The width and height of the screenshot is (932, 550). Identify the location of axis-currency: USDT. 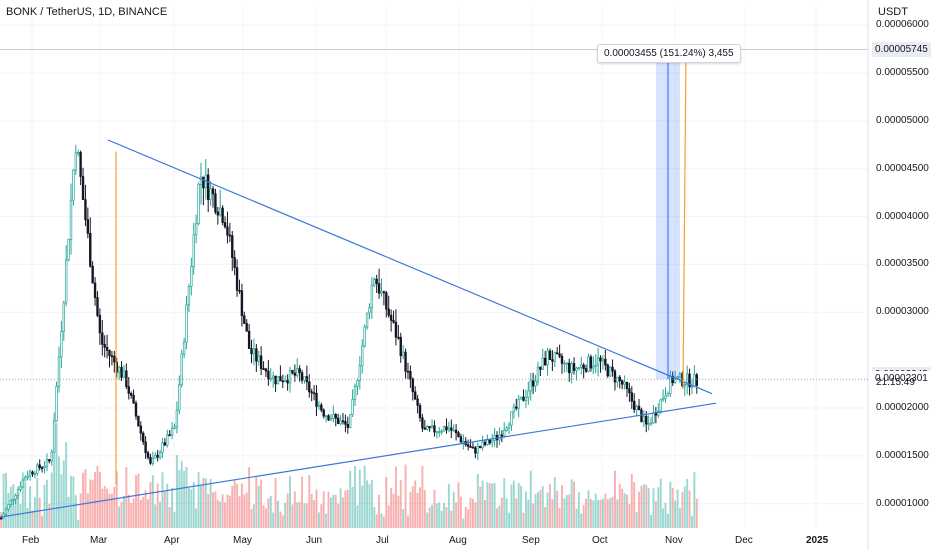
(893, 12).